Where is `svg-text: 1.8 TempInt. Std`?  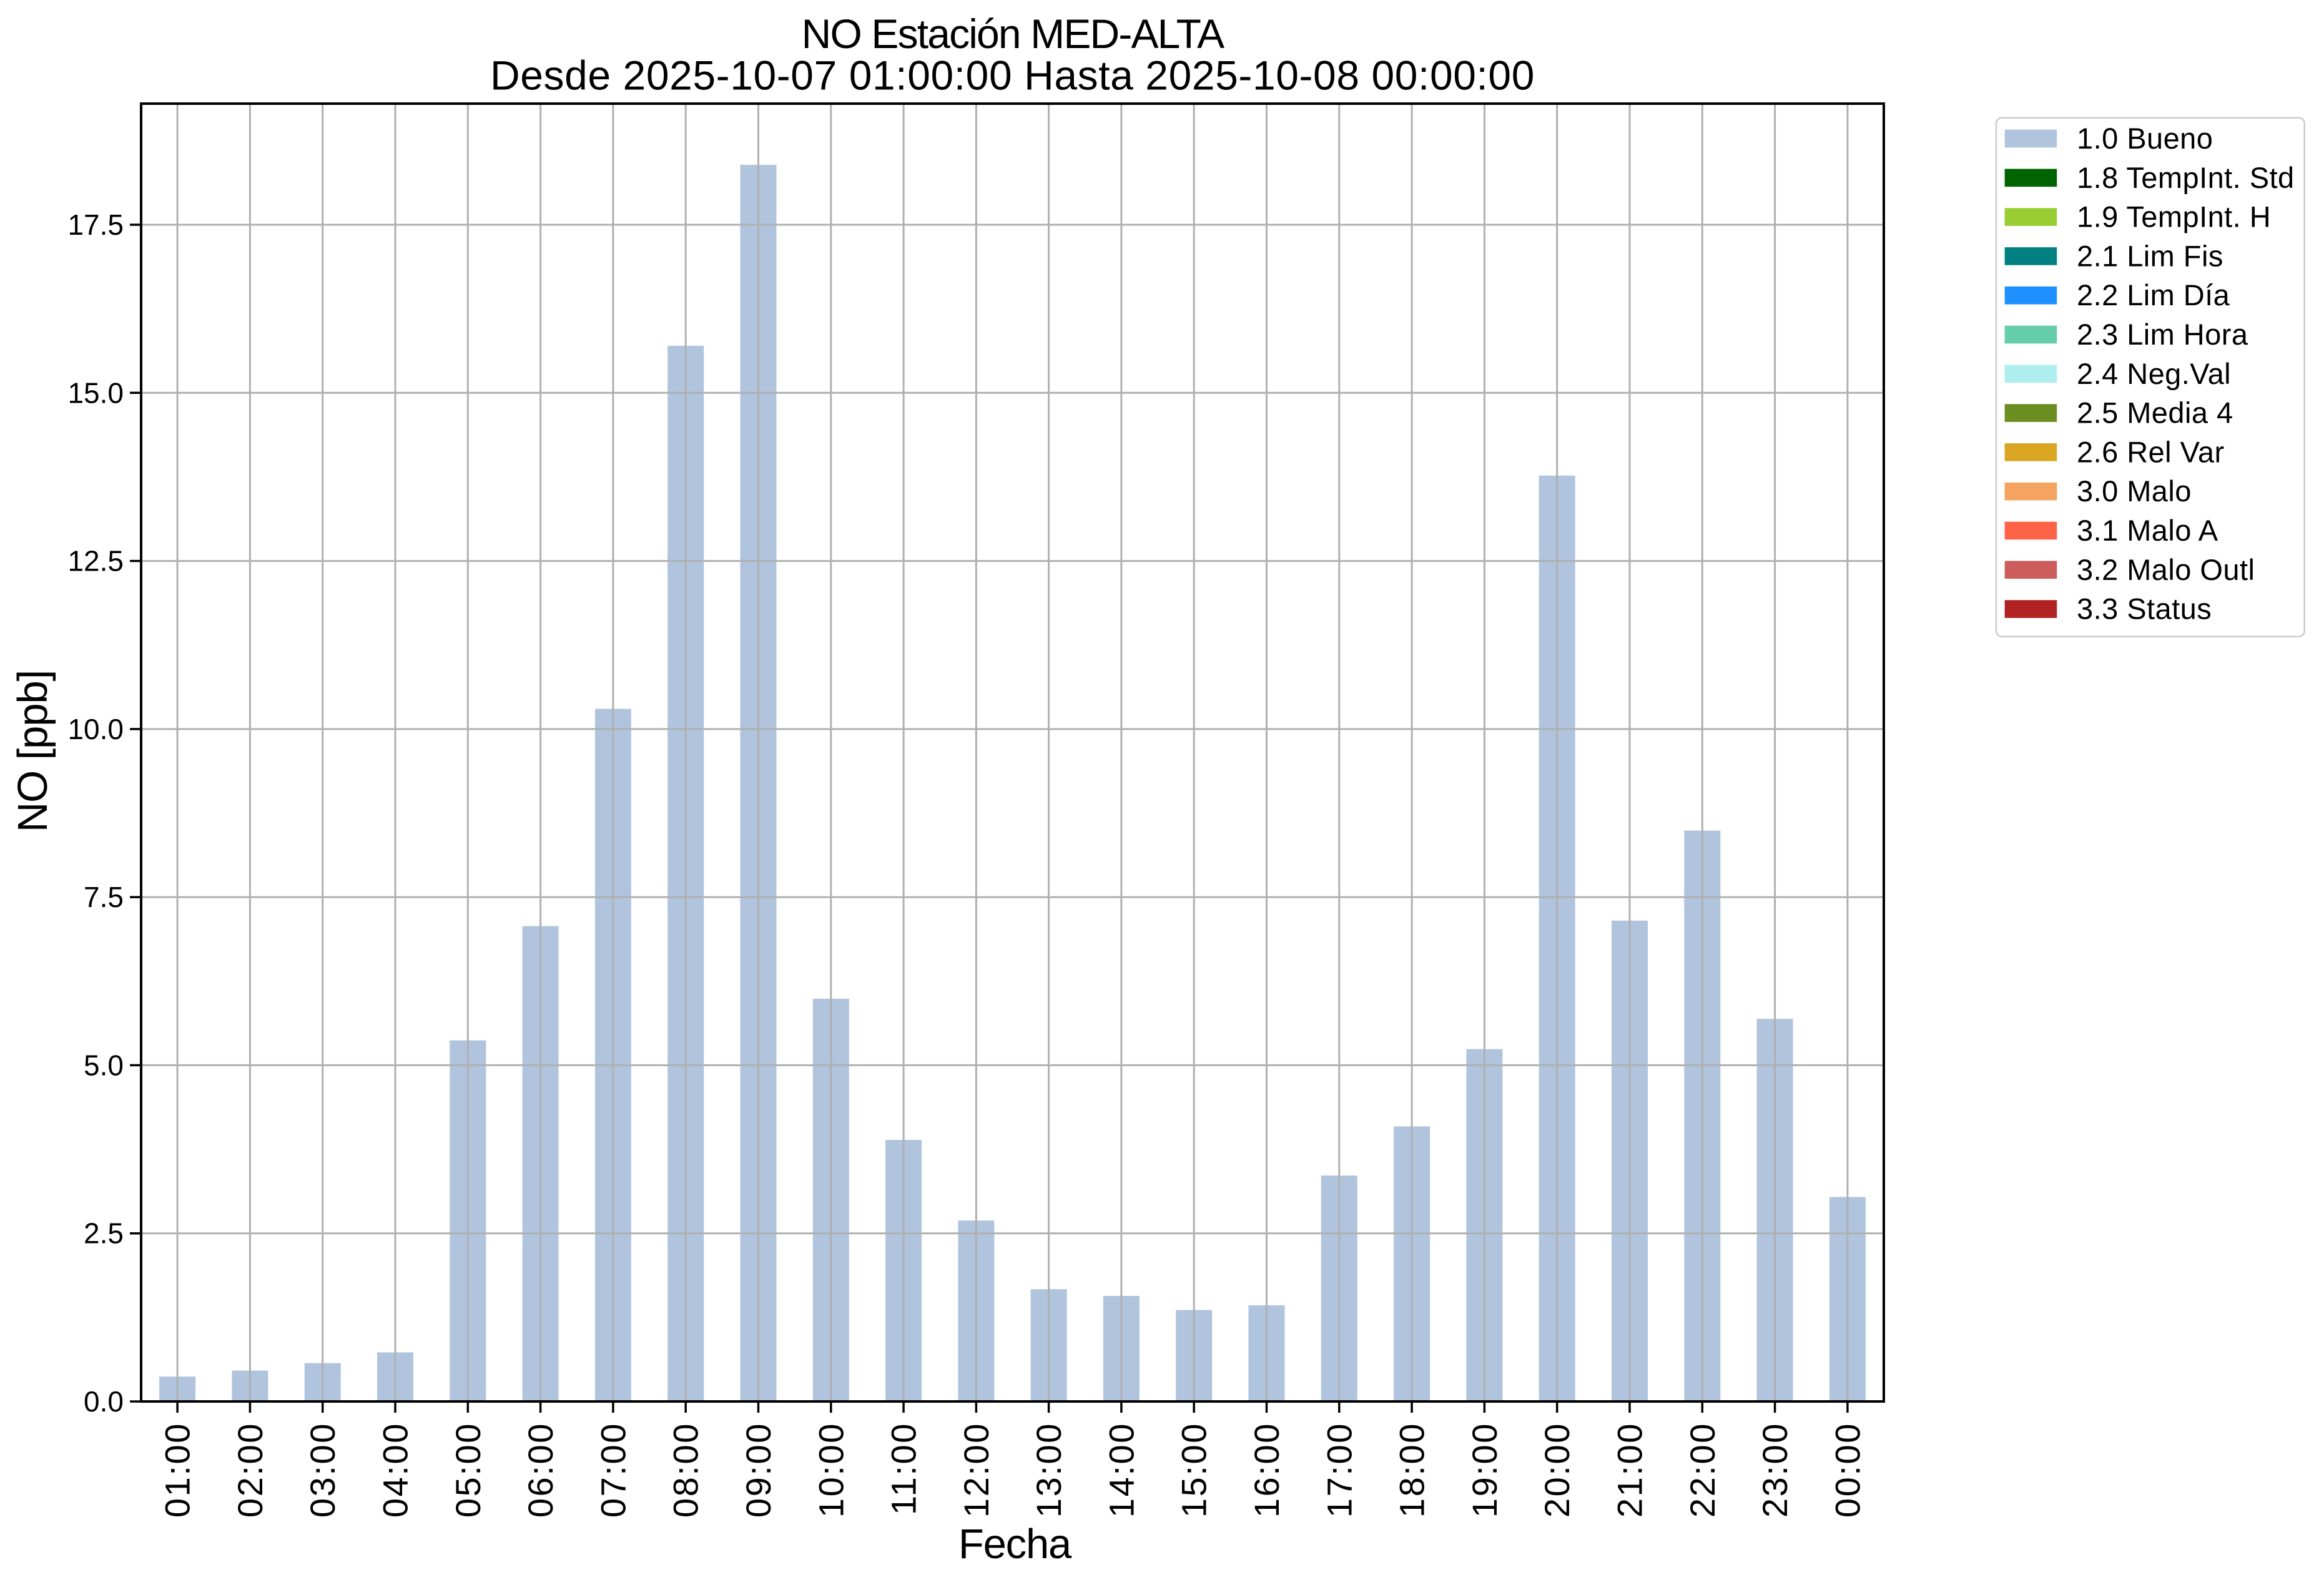 svg-text: 1.8 TempInt. Std is located at coordinates (2186, 177).